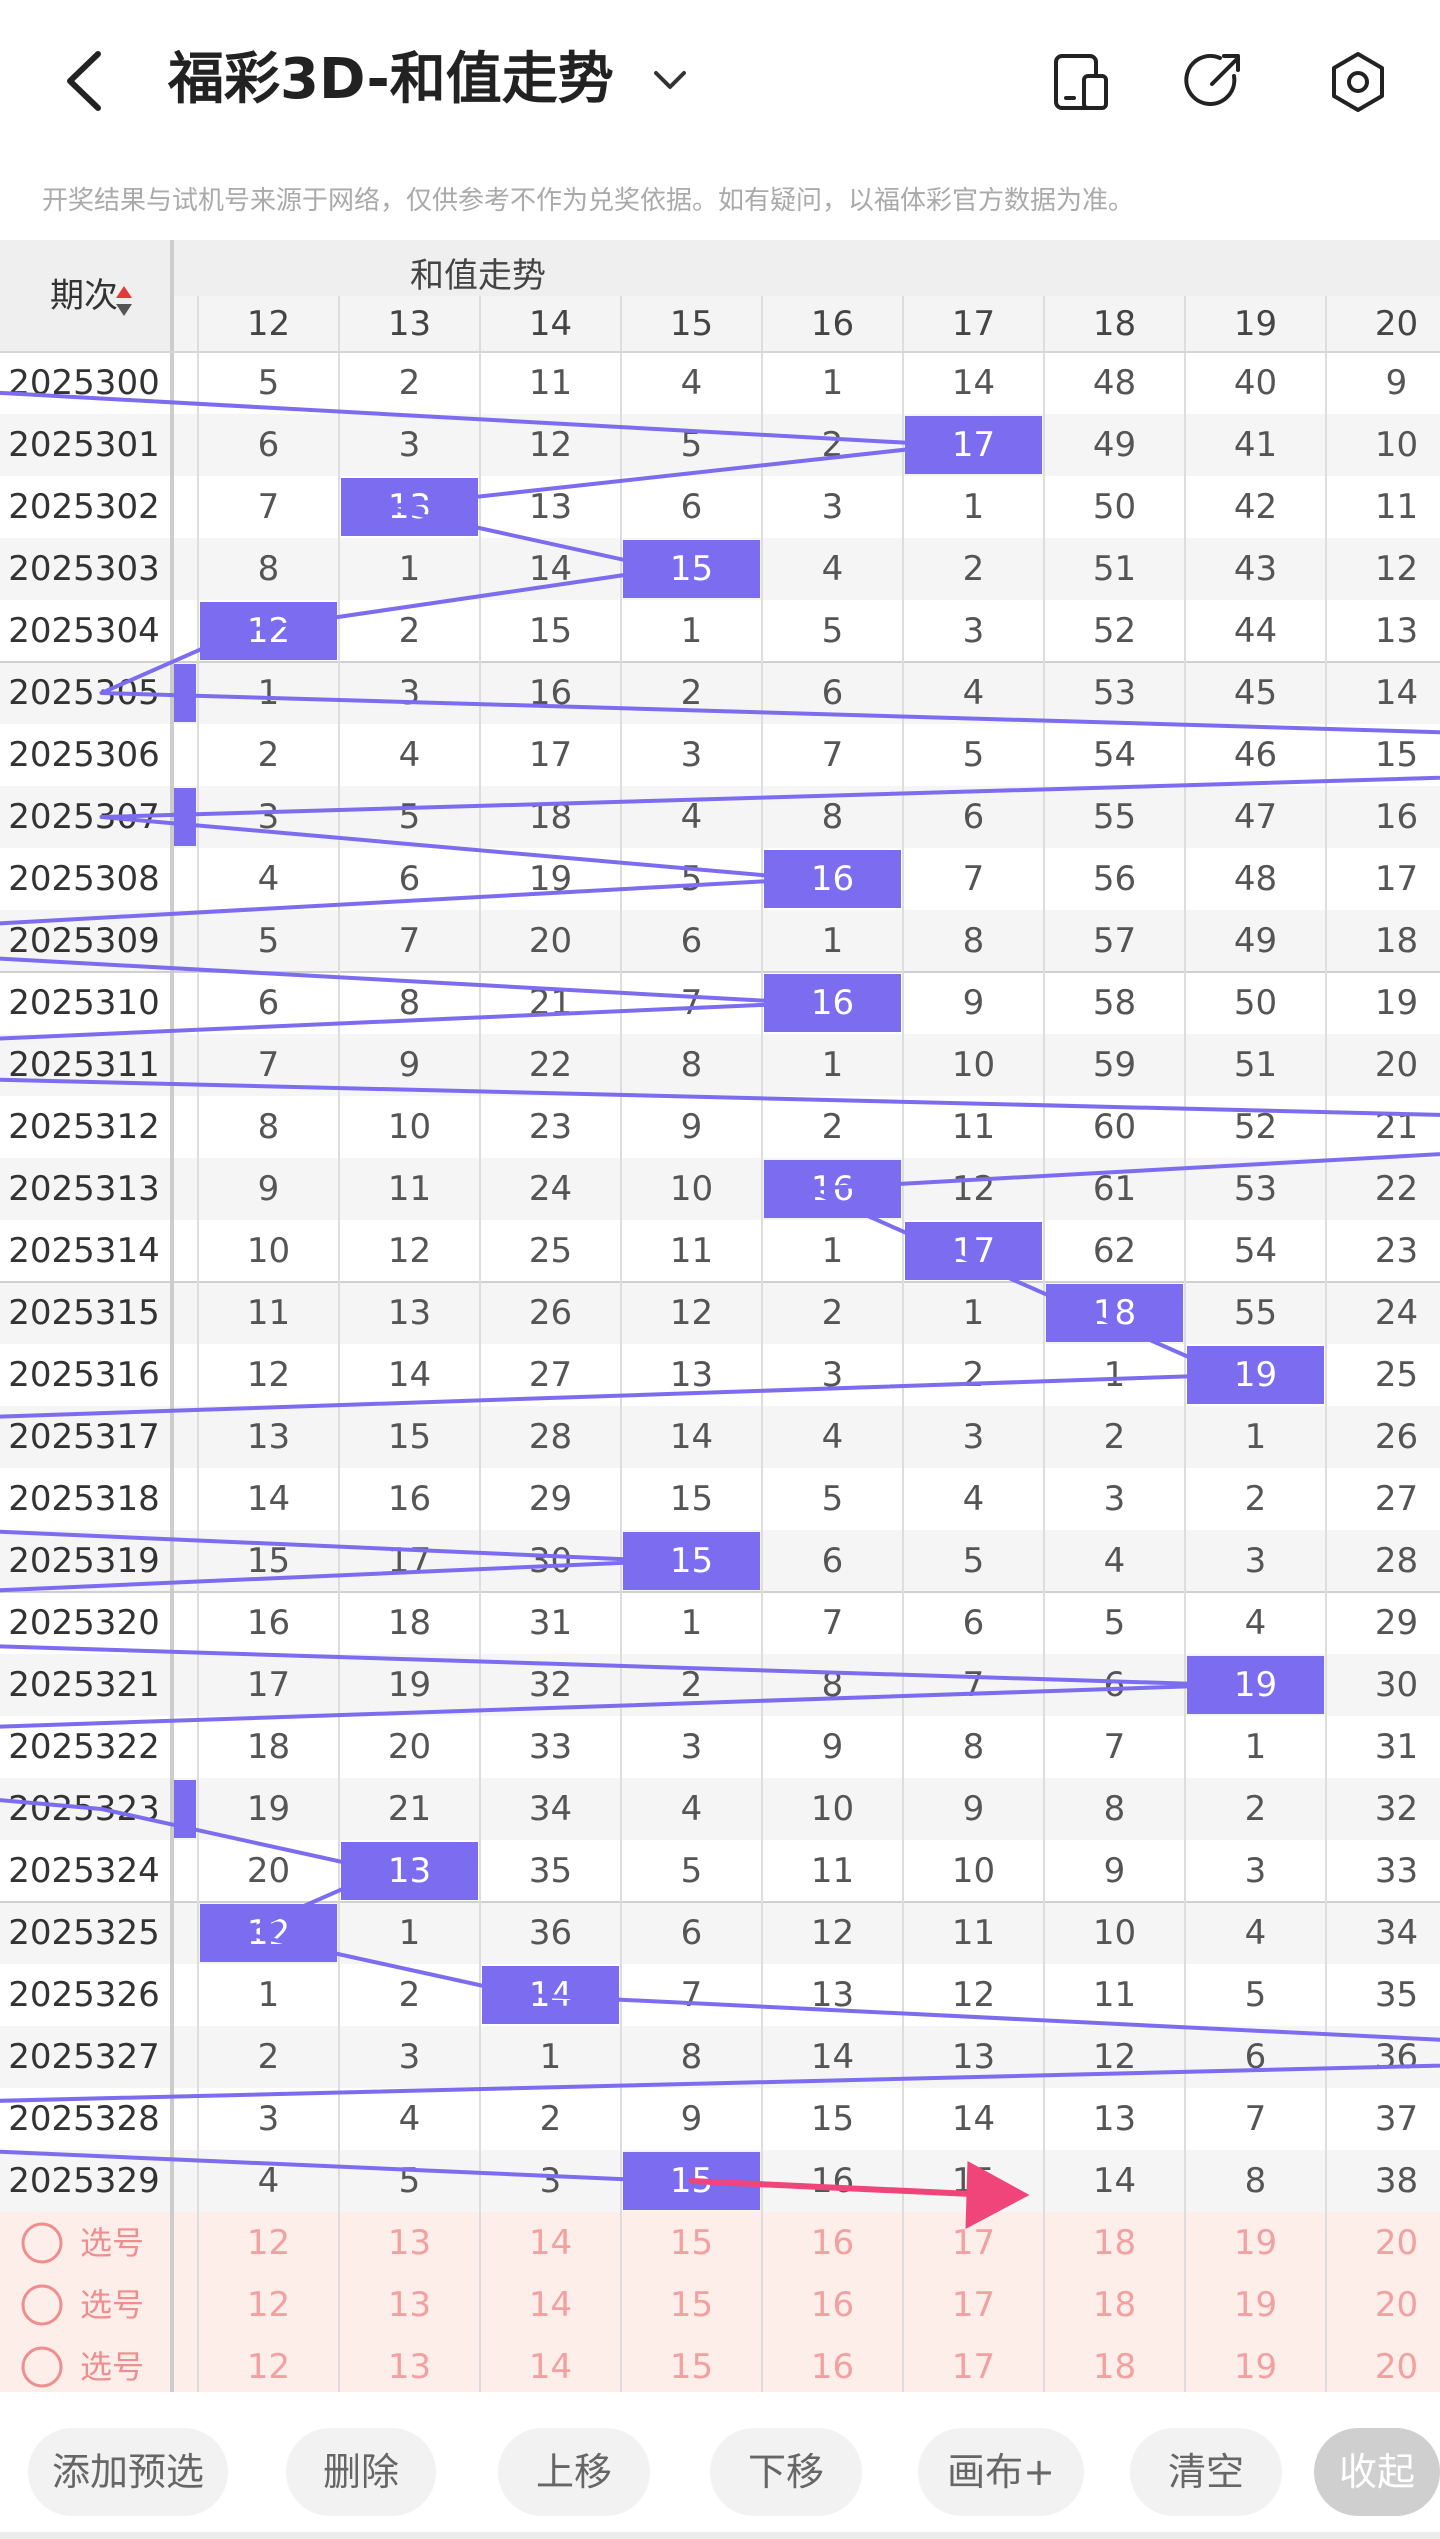 This screenshot has height=2539, width=1440. What do you see at coordinates (409, 324) in the screenshot?
I see `column-header-13: 13` at bounding box center [409, 324].